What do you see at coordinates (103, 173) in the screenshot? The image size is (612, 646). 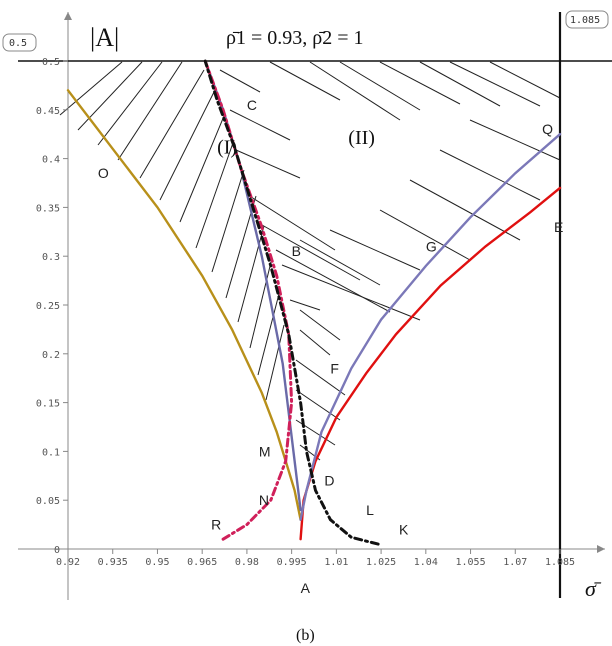 I see `point-label-o: O` at bounding box center [103, 173].